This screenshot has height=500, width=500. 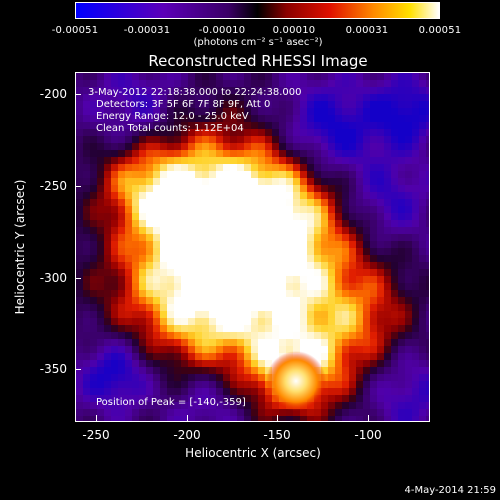 I want to click on y-tick-label: -250, so click(x=53, y=186).